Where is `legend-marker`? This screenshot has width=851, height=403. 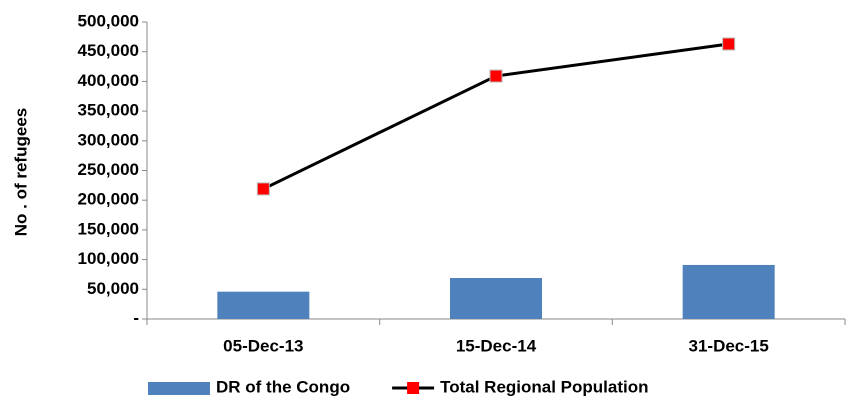
legend-marker is located at coordinates (413, 388).